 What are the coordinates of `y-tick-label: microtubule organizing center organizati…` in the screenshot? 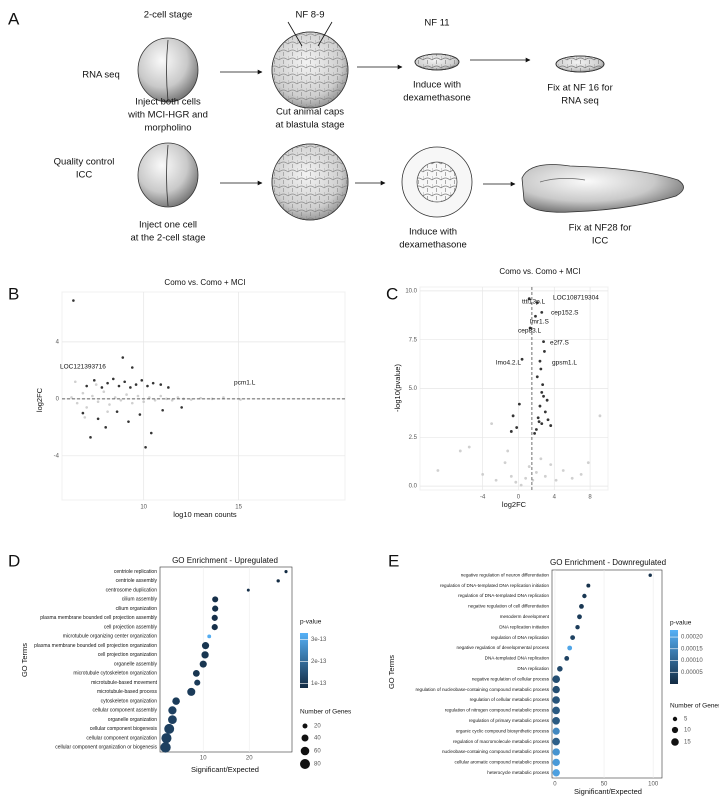 It's located at (110, 637).